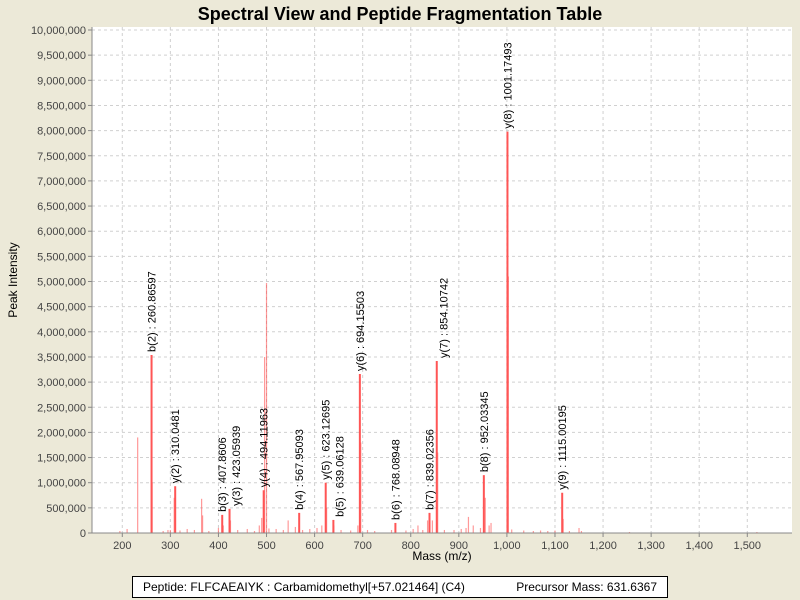 This screenshot has height=600, width=800. What do you see at coordinates (61, 182) in the screenshot?
I see `y-tick-label: 7,000,000` at bounding box center [61, 182].